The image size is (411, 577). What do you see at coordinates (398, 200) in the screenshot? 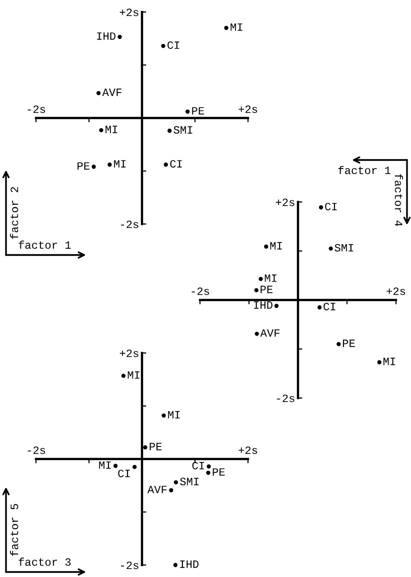
I see `y-axis-title: factor 4` at bounding box center [398, 200].